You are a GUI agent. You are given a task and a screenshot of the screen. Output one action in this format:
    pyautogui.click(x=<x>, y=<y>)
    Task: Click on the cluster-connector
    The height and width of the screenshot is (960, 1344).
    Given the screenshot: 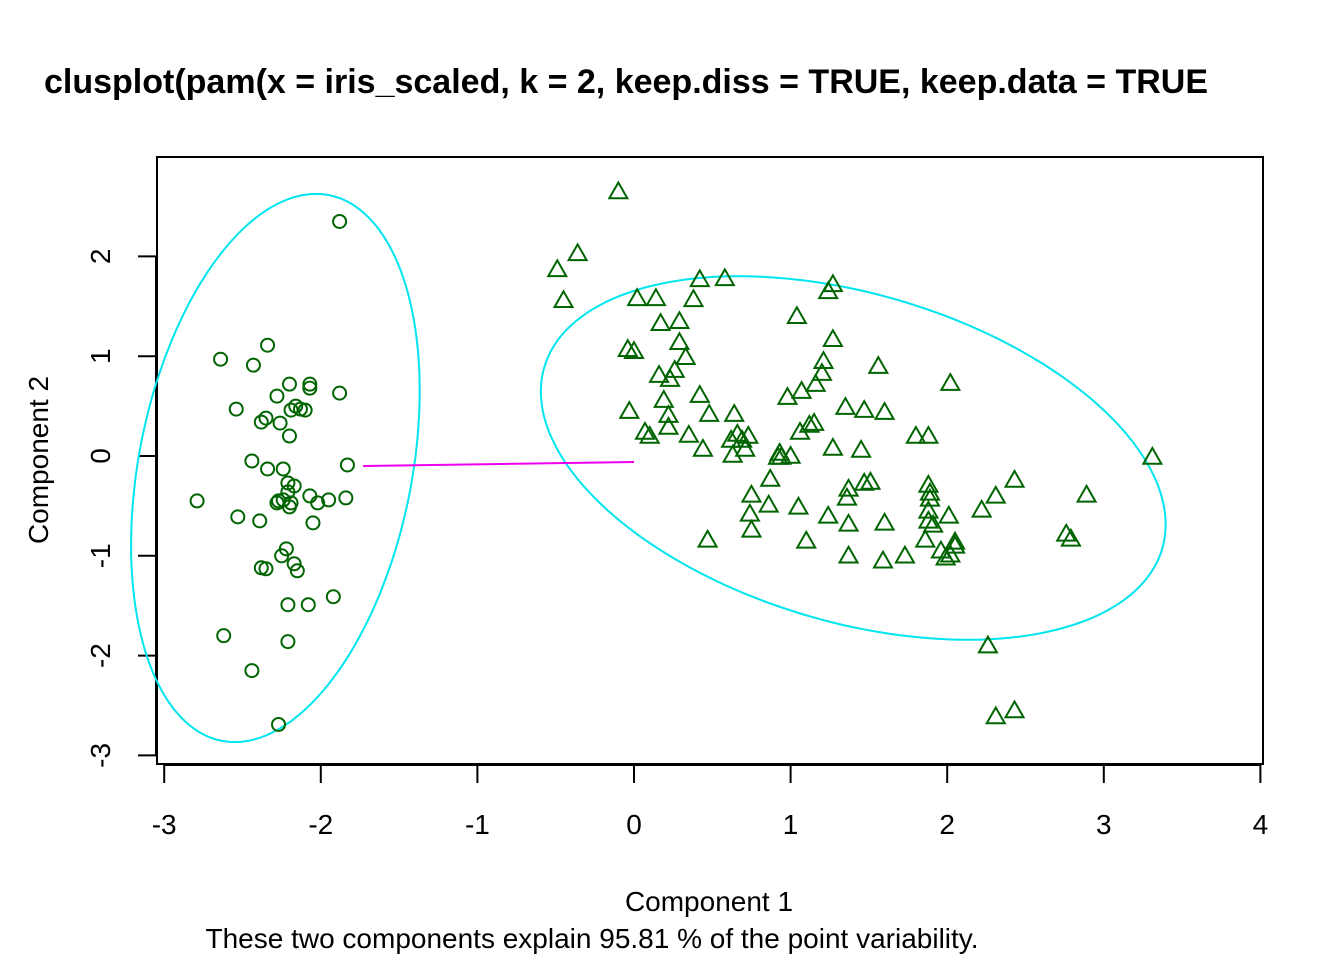 What is the action you would take?
    pyautogui.click(x=499, y=463)
    